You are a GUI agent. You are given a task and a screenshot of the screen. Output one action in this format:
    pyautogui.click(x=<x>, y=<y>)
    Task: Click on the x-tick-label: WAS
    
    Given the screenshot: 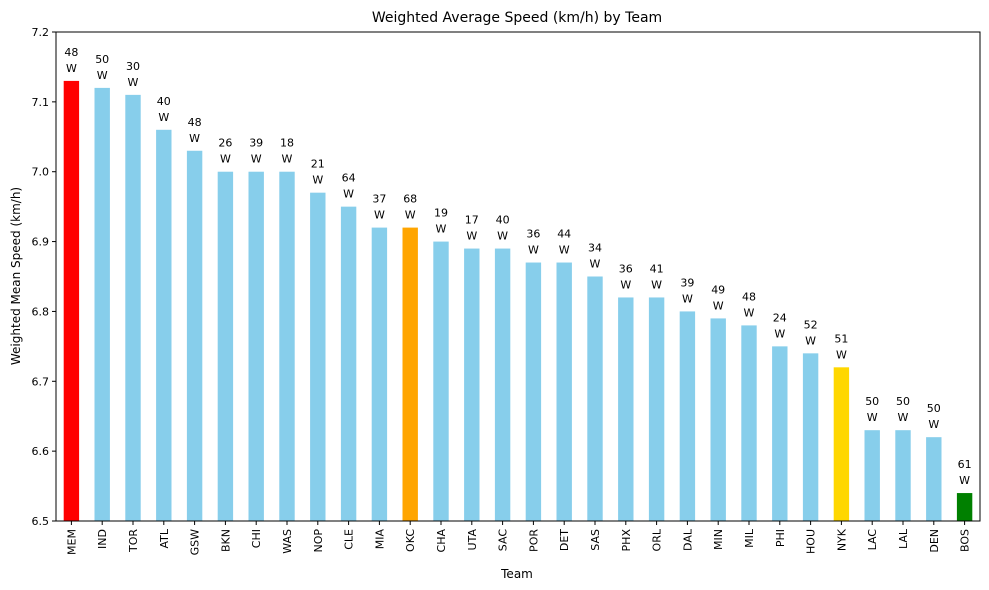 What is the action you would take?
    pyautogui.click(x=287, y=541)
    